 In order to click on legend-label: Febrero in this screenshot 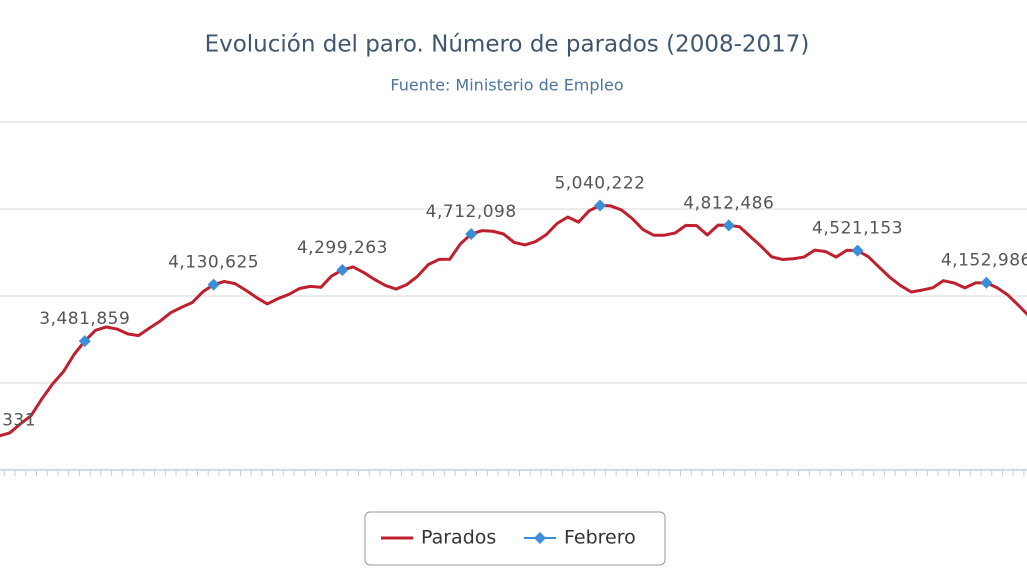, I will do `click(600, 538)`.